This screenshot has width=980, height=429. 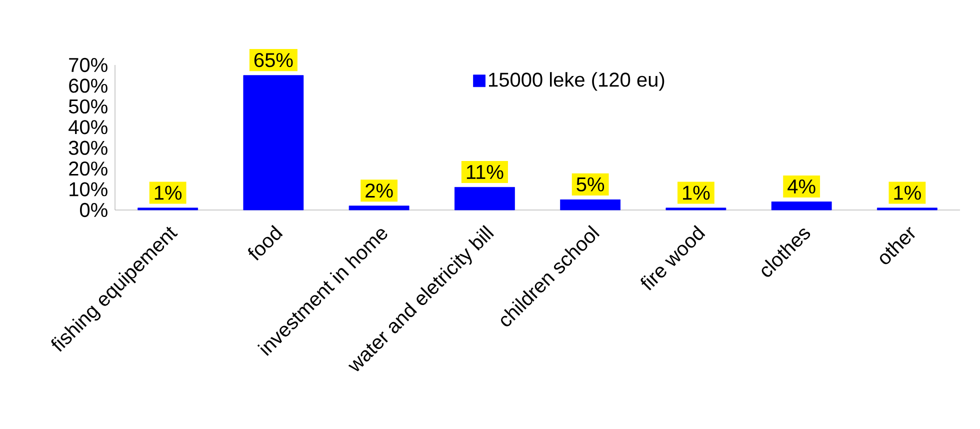 I want to click on data-label: 65%, so click(x=273, y=60).